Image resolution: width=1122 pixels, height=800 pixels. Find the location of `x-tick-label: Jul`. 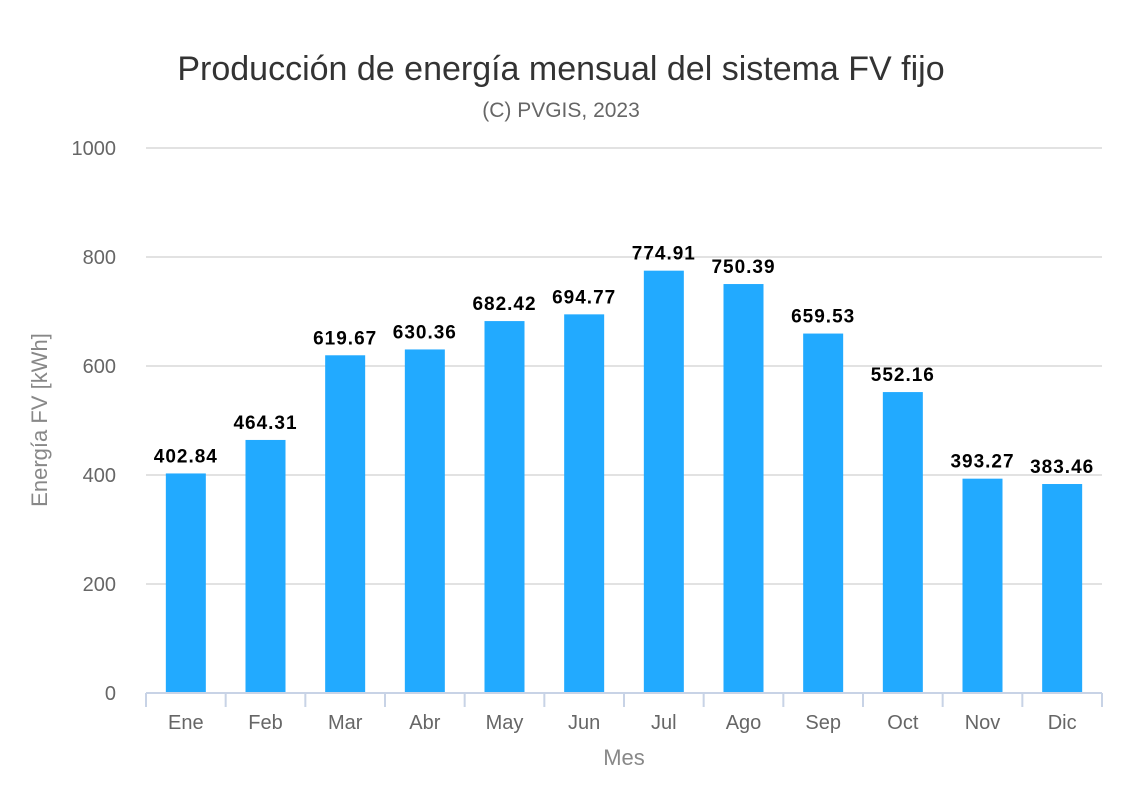

x-tick-label: Jul is located at coordinates (664, 723).